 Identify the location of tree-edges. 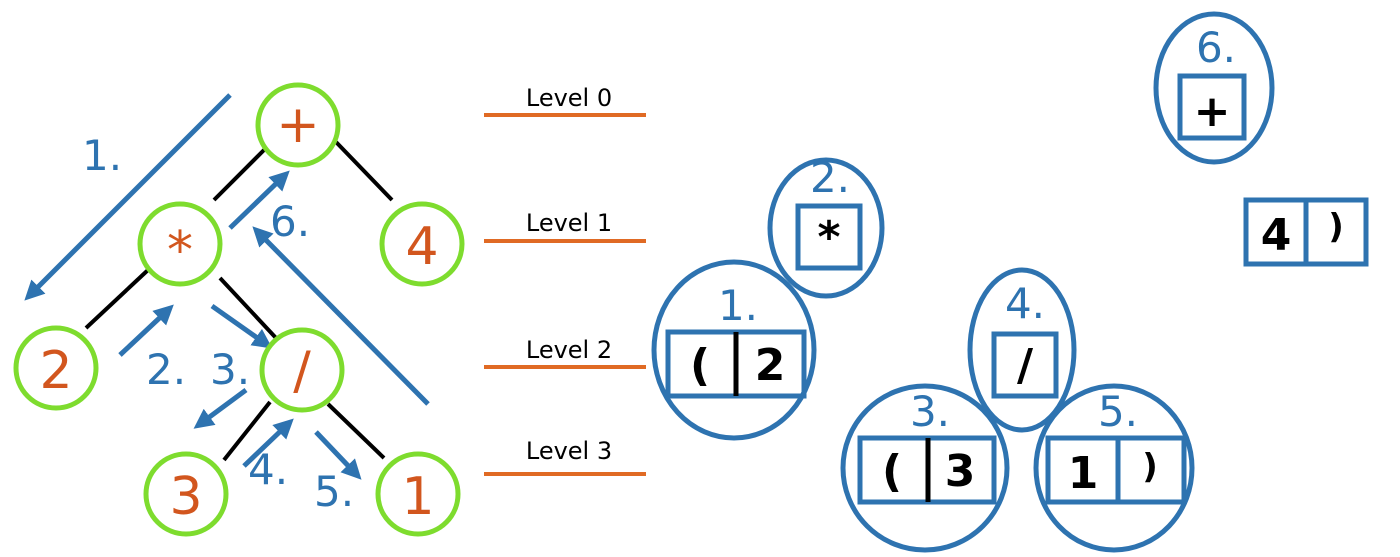
(239, 301).